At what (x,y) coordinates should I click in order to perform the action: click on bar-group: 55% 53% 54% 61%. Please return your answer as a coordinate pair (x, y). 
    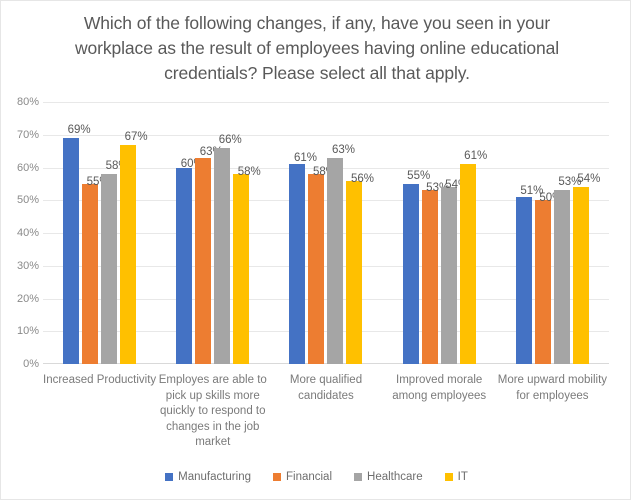
    Looking at the image, I should click on (439, 233).